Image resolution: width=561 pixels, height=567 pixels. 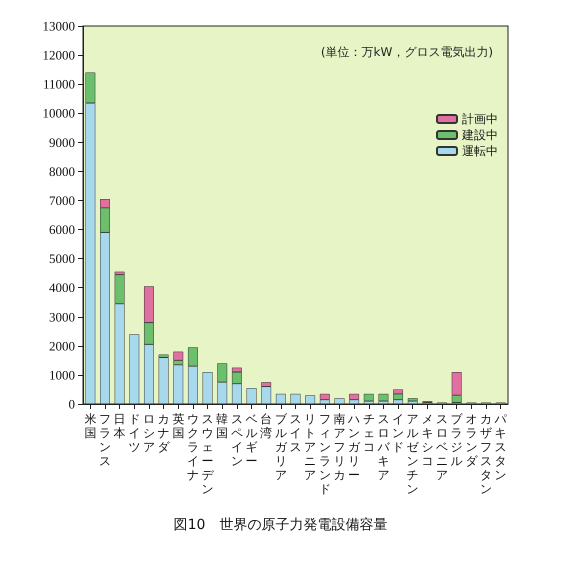 What do you see at coordinates (62, 288) in the screenshot?
I see `y-tick-label: 4000` at bounding box center [62, 288].